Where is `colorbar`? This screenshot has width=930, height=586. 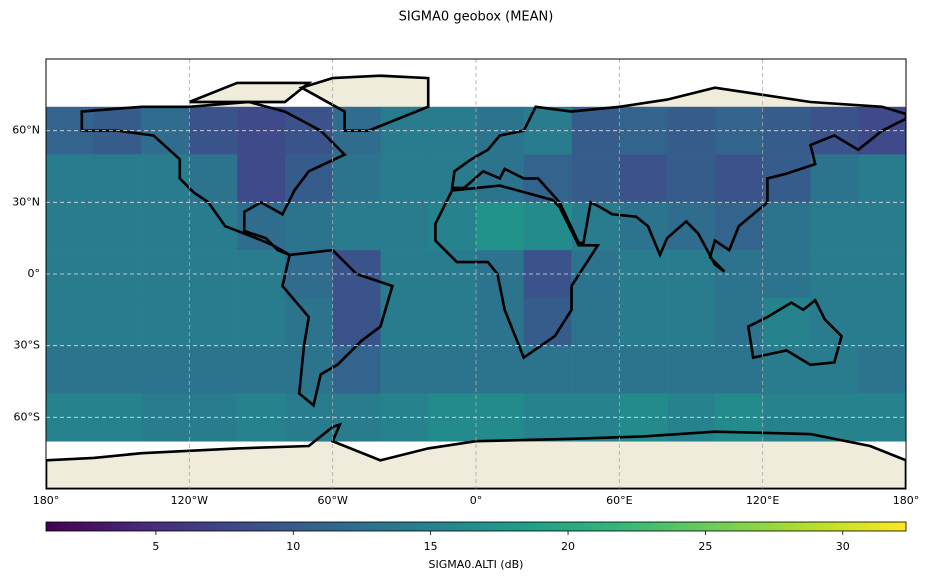 colorbar is located at coordinates (476, 526).